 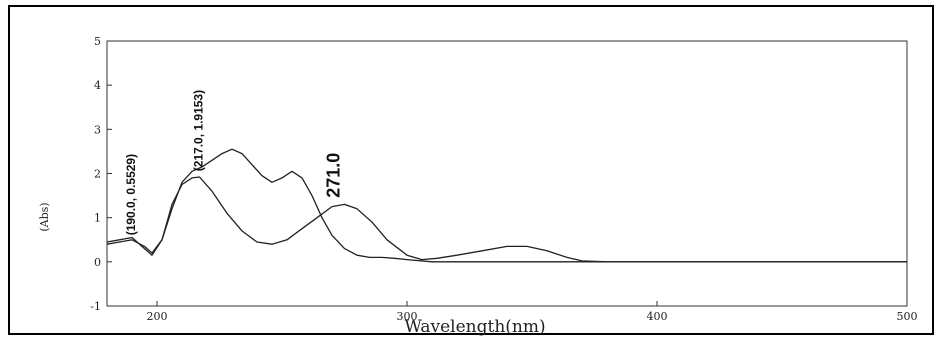 I want to click on y-tick-label: 1, so click(x=97, y=218).